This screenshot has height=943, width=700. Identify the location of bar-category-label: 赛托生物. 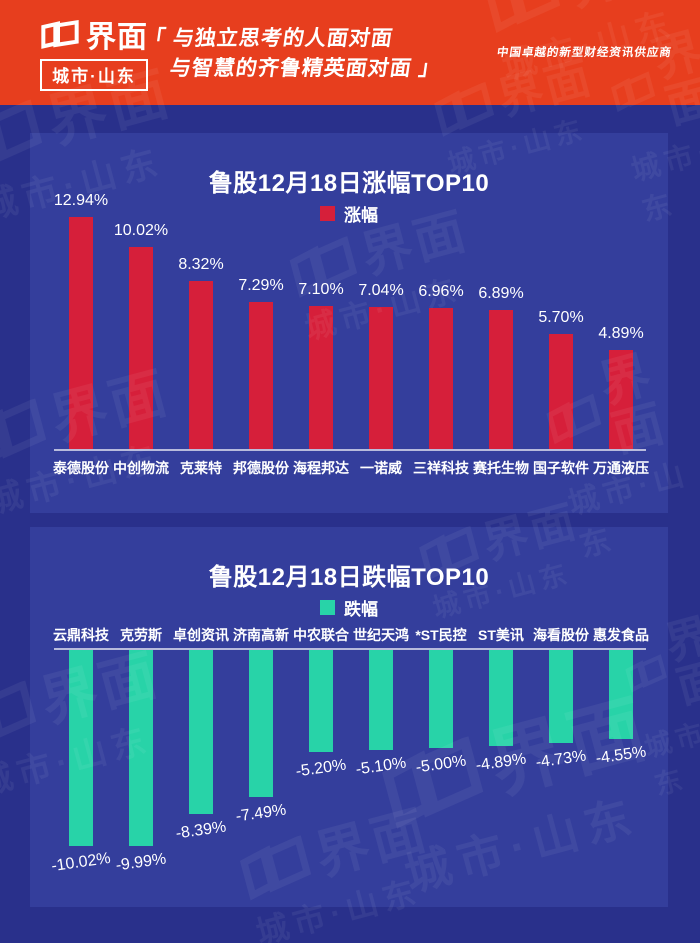
(501, 468).